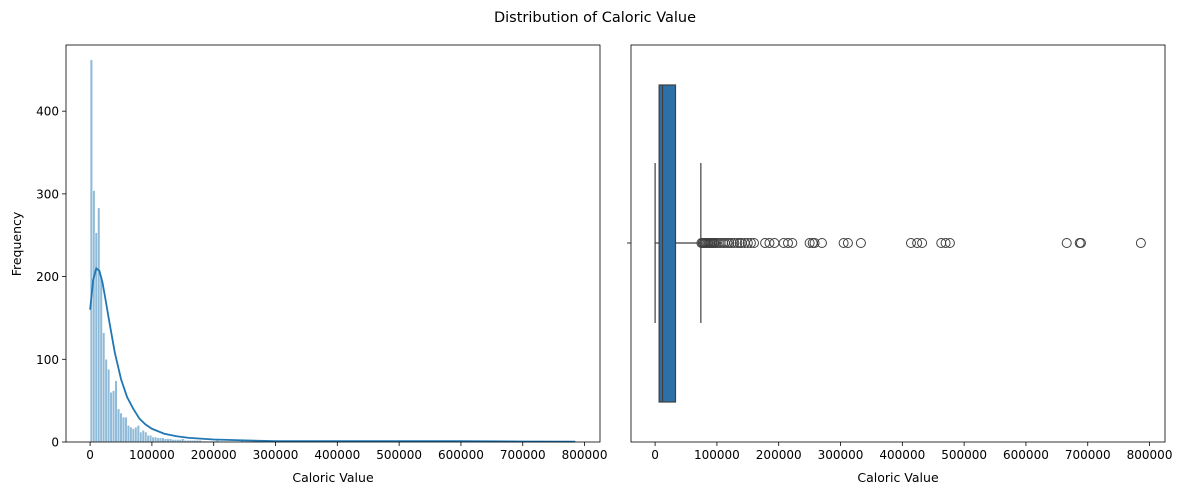  What do you see at coordinates (1088, 455) in the screenshot?
I see `boxplot-x-tick-label: 700000` at bounding box center [1088, 455].